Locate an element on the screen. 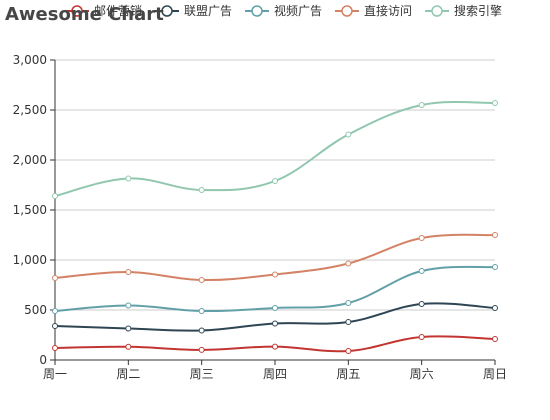  y-tick-label: 500 is located at coordinates (35, 310).